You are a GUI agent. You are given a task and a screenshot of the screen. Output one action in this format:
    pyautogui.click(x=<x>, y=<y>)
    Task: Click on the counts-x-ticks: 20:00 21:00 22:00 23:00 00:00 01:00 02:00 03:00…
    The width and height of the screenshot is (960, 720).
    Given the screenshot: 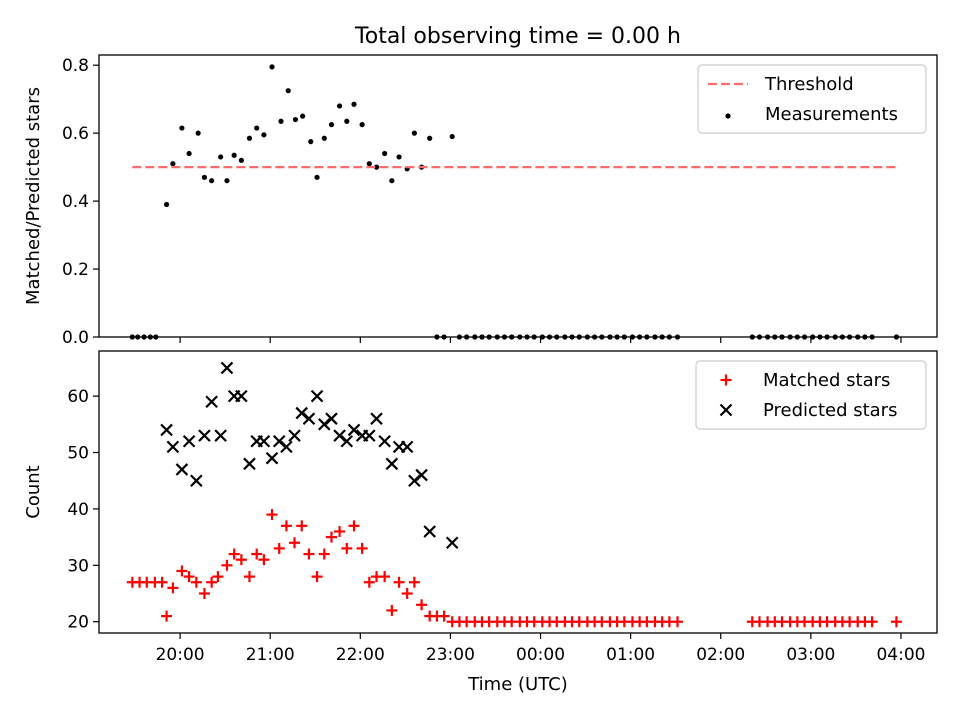 What is the action you would take?
    pyautogui.click(x=540, y=649)
    